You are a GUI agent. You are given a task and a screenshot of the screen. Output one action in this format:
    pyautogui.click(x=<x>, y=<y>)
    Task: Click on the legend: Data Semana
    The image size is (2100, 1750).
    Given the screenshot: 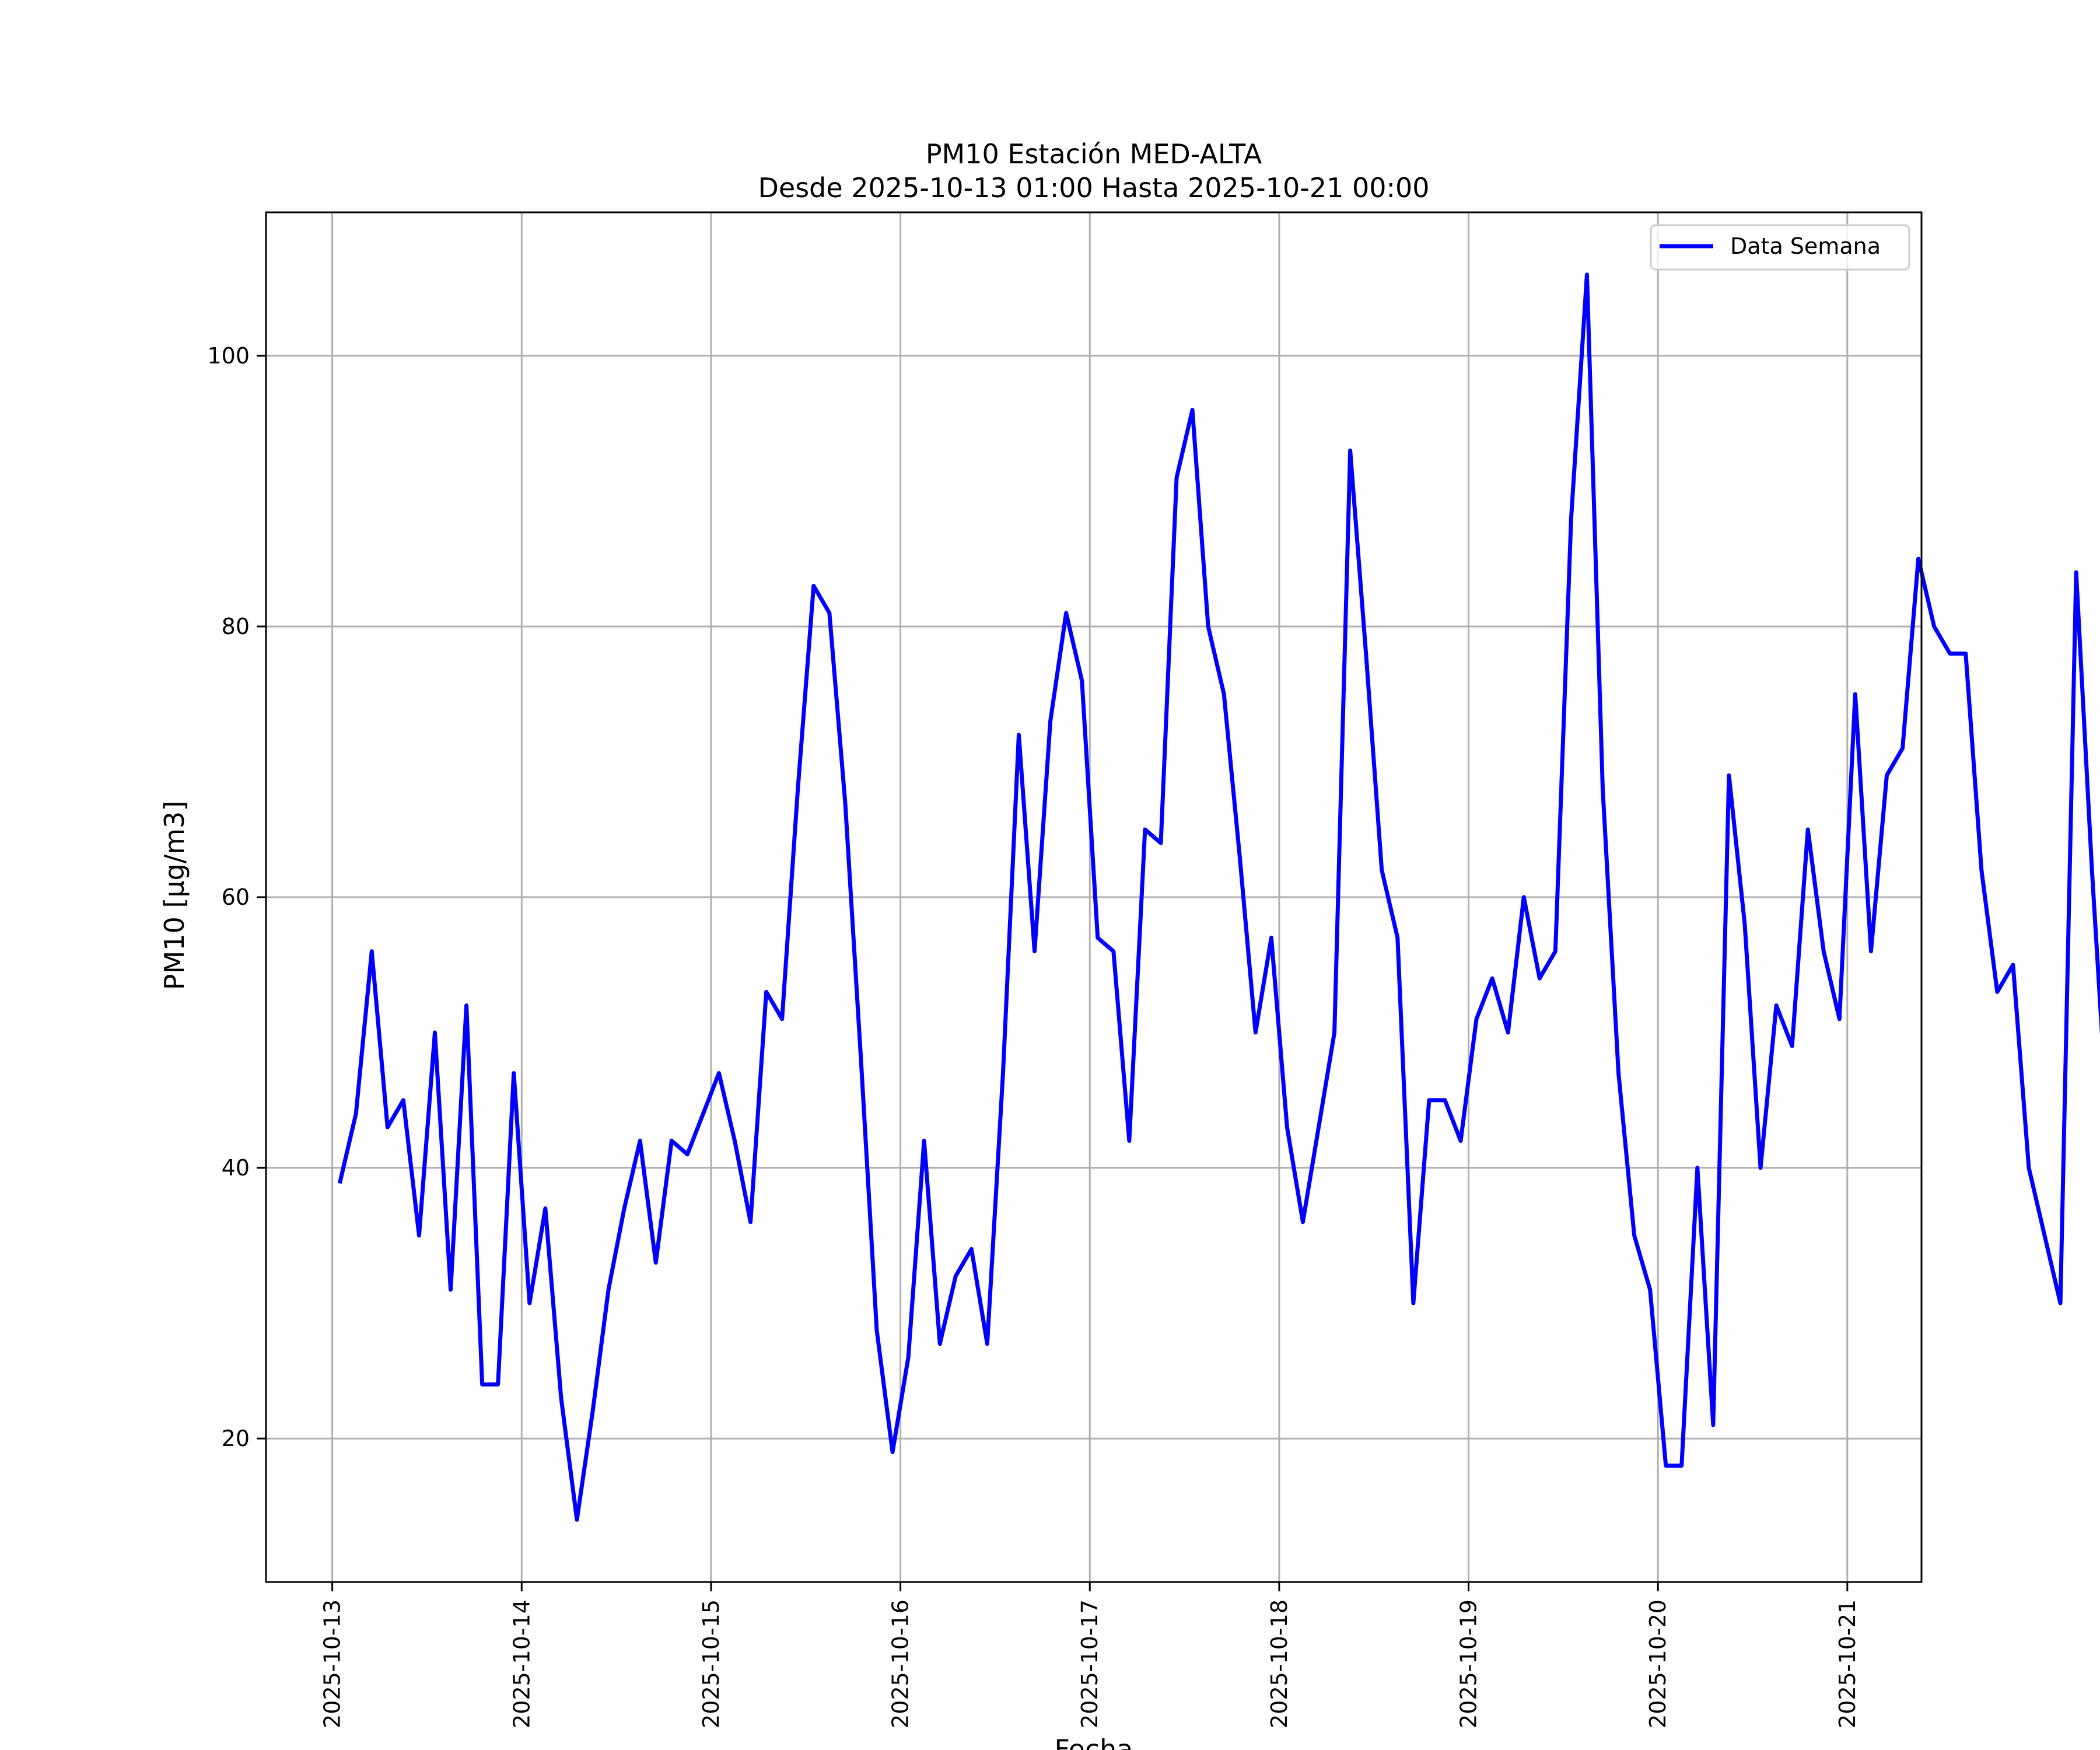 What is the action you would take?
    pyautogui.click(x=1780, y=247)
    